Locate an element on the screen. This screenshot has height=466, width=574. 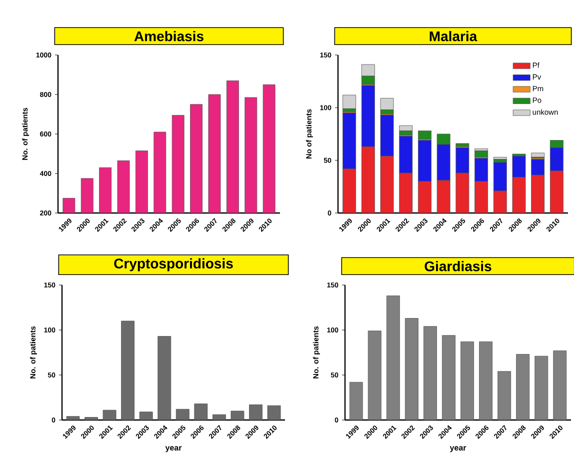
chart-title: Cryptosporidiosis is located at coordinates (173, 265).